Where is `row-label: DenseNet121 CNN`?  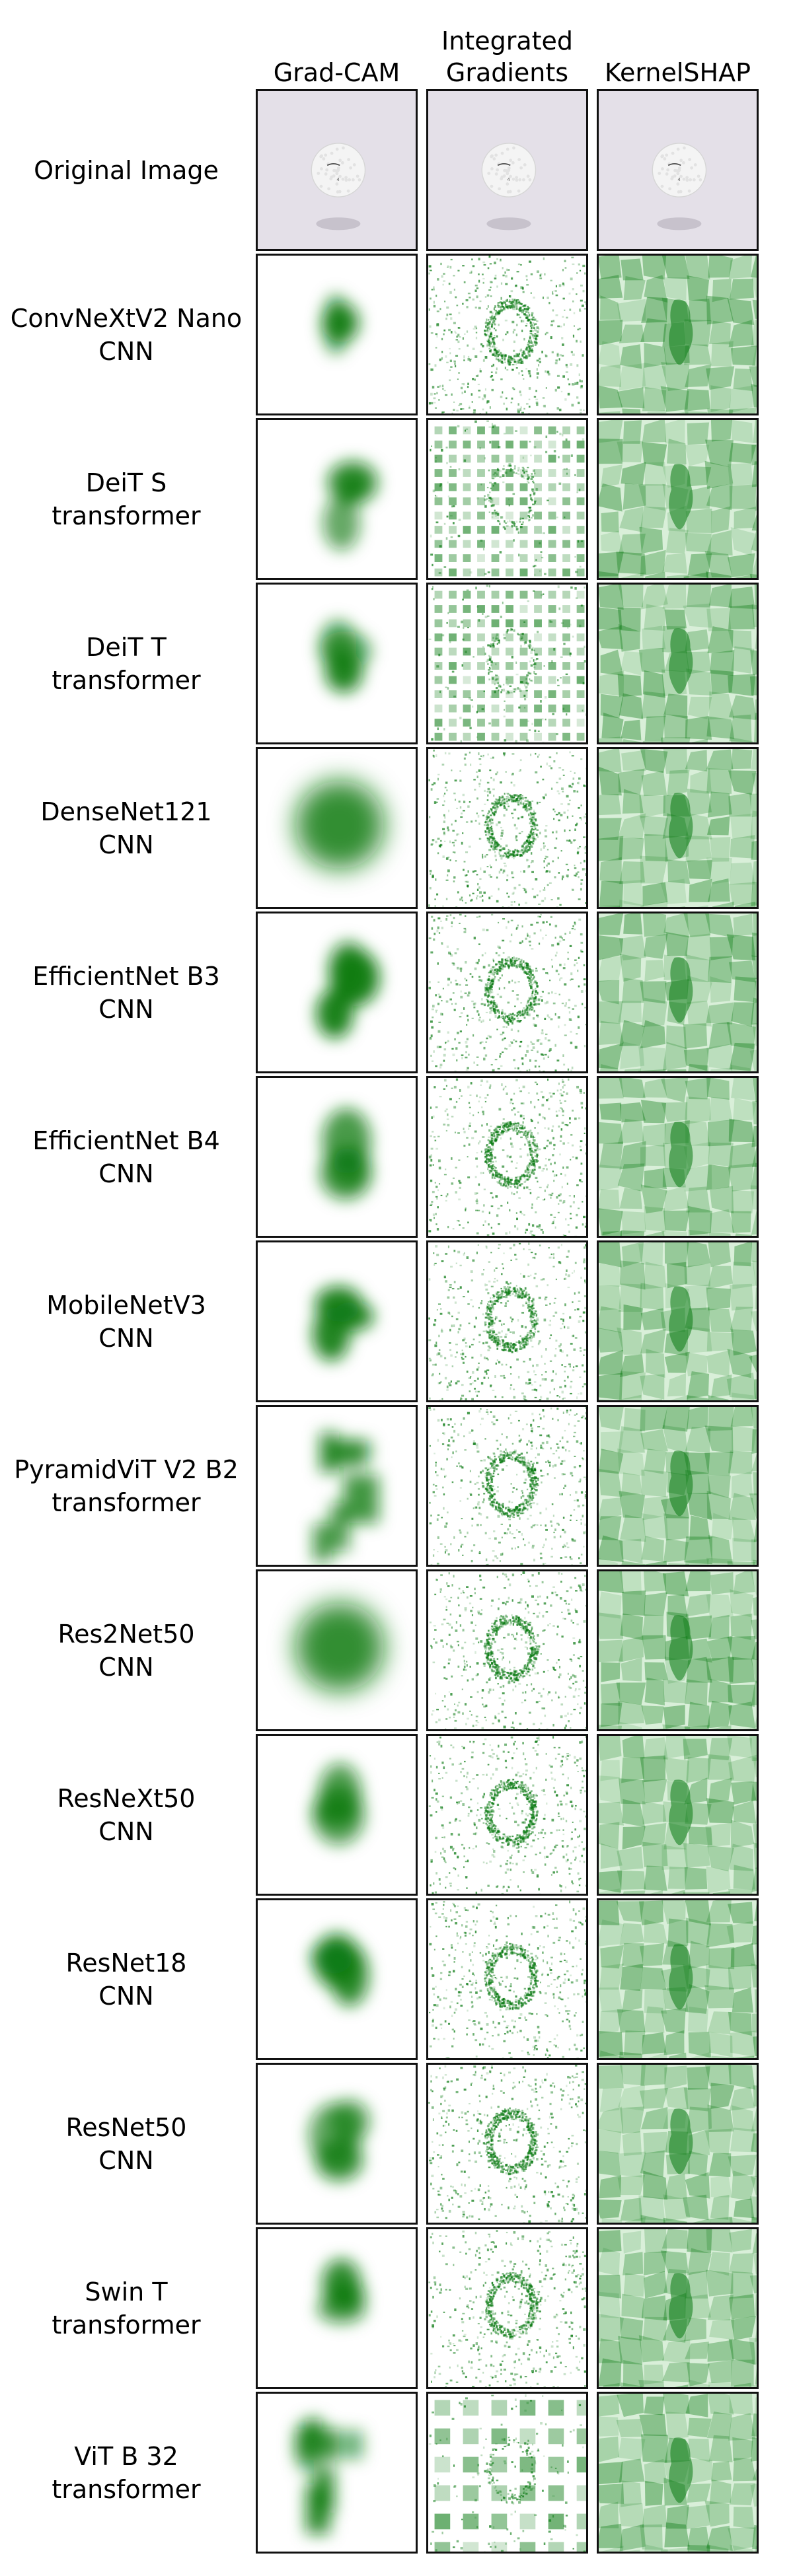 row-label: DenseNet121 CNN is located at coordinates (126, 828).